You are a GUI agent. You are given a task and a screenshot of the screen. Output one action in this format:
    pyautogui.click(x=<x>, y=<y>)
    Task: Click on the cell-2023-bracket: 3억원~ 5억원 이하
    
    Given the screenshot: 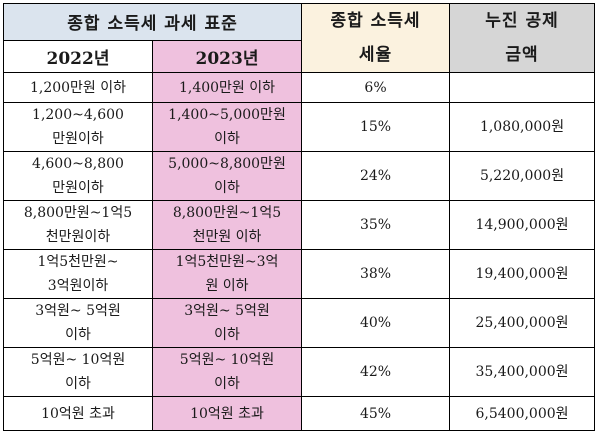 What is the action you would take?
    pyautogui.click(x=227, y=323)
    